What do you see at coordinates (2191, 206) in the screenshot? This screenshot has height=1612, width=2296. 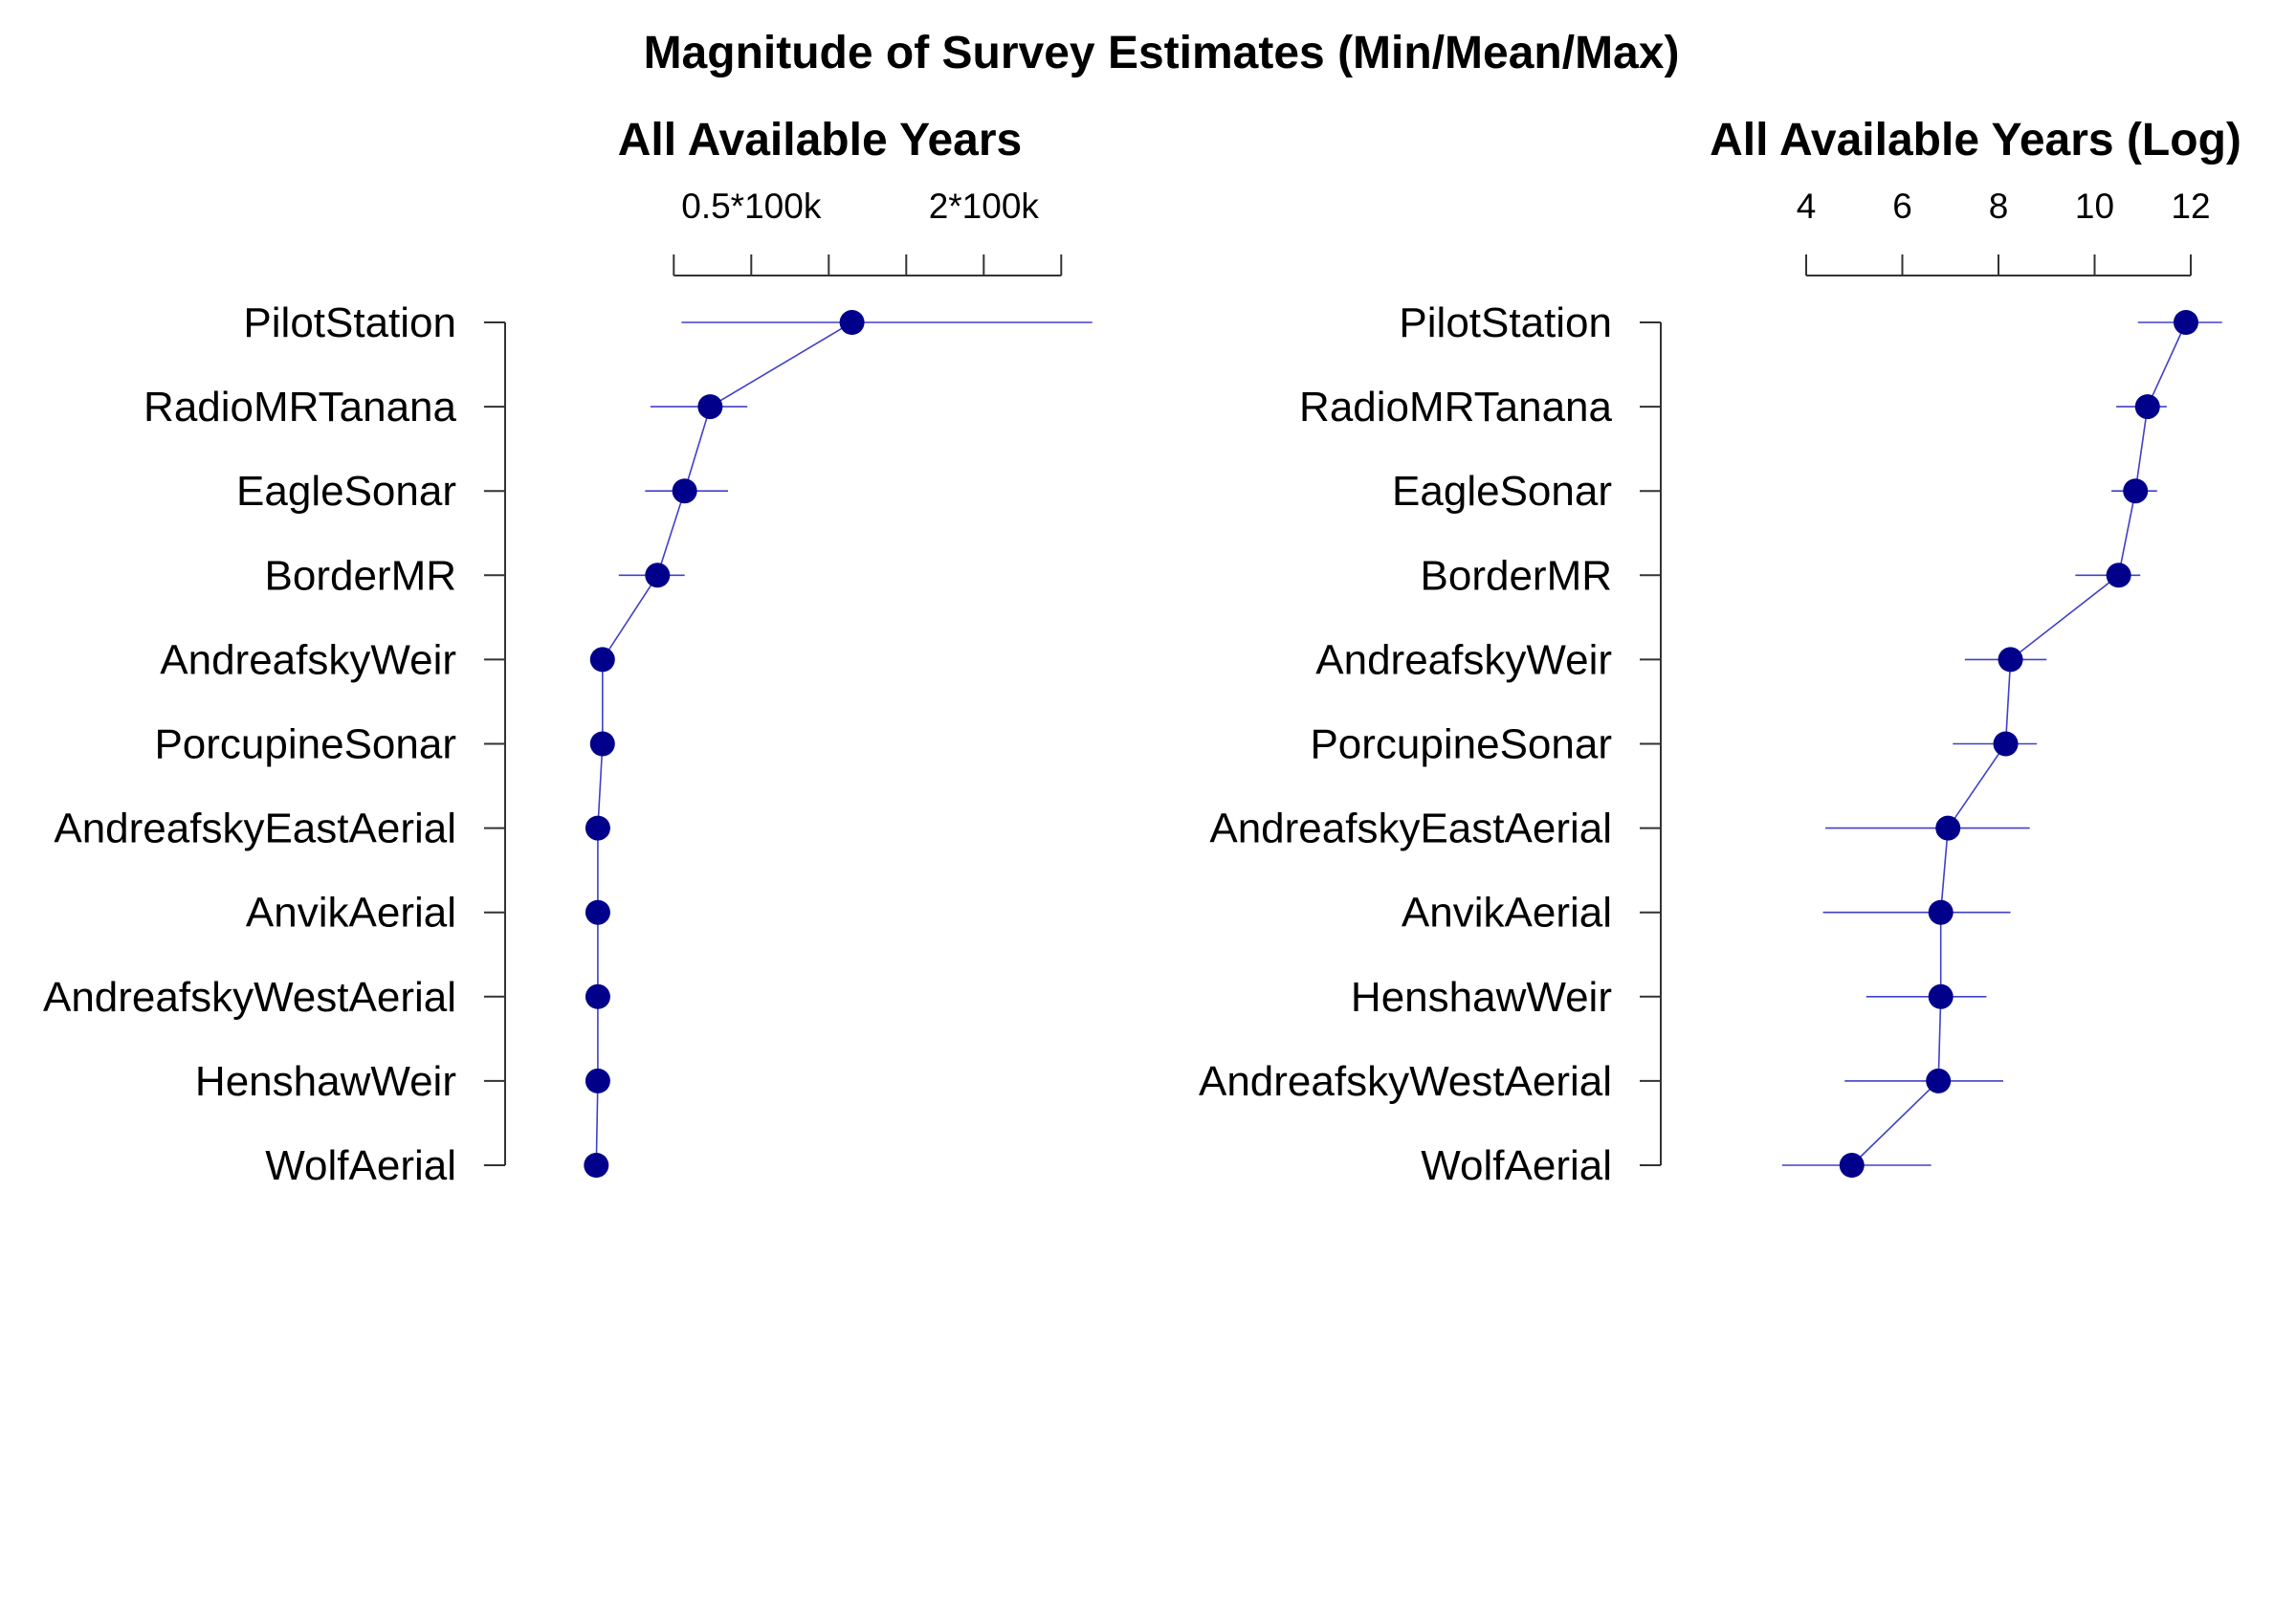 I see `x-tick-label: 12` at bounding box center [2191, 206].